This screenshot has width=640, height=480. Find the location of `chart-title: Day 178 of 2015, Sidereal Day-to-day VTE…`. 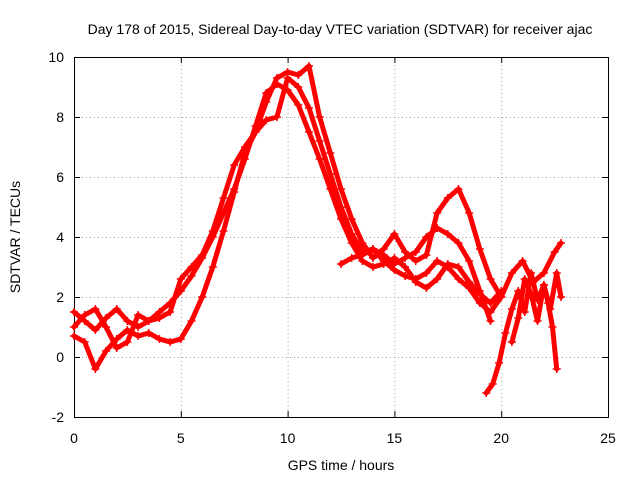

chart-title: Day 178 of 2015, Sidereal Day-to-day VTE… is located at coordinates (340, 29).